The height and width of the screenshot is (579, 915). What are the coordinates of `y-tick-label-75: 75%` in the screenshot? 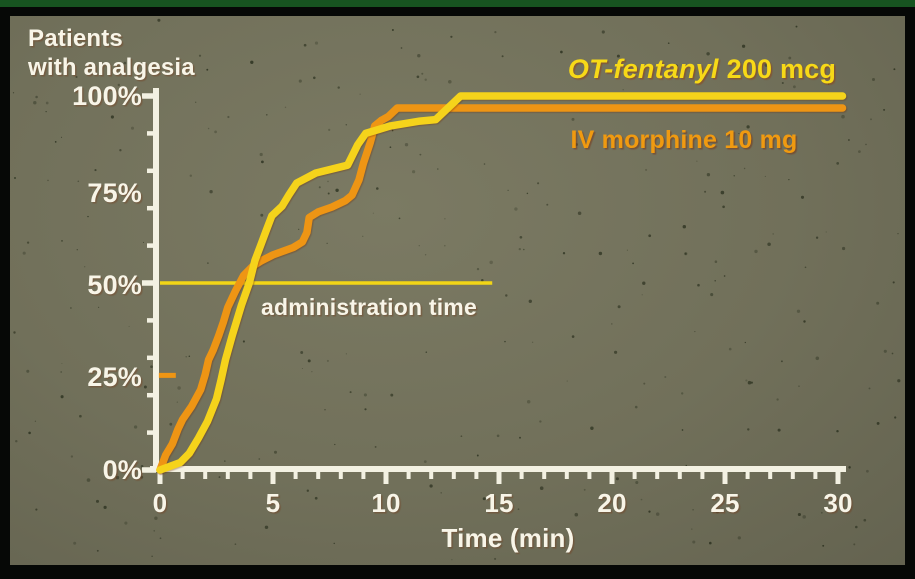 It's located at (114, 193).